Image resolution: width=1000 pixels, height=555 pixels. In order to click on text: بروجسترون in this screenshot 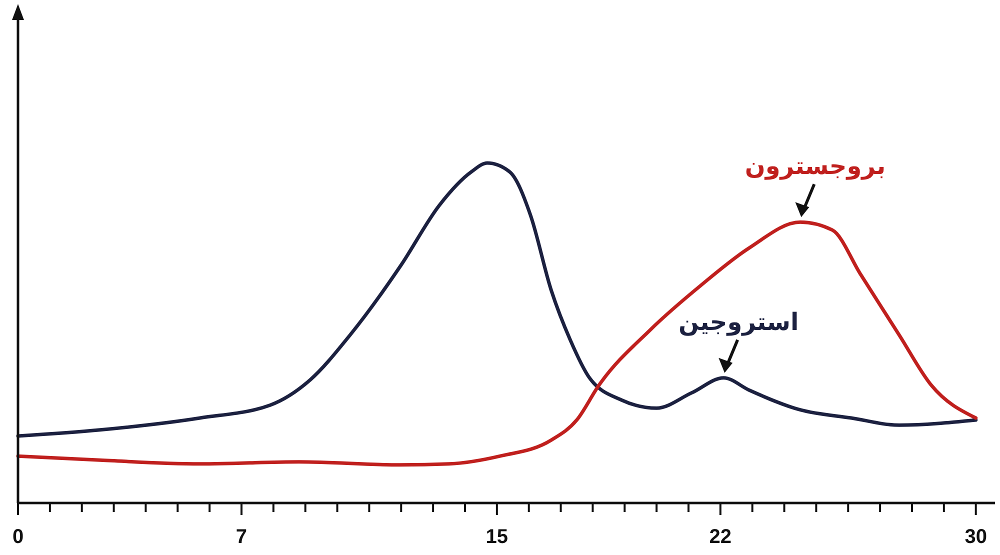, I will do `click(815, 166)`.